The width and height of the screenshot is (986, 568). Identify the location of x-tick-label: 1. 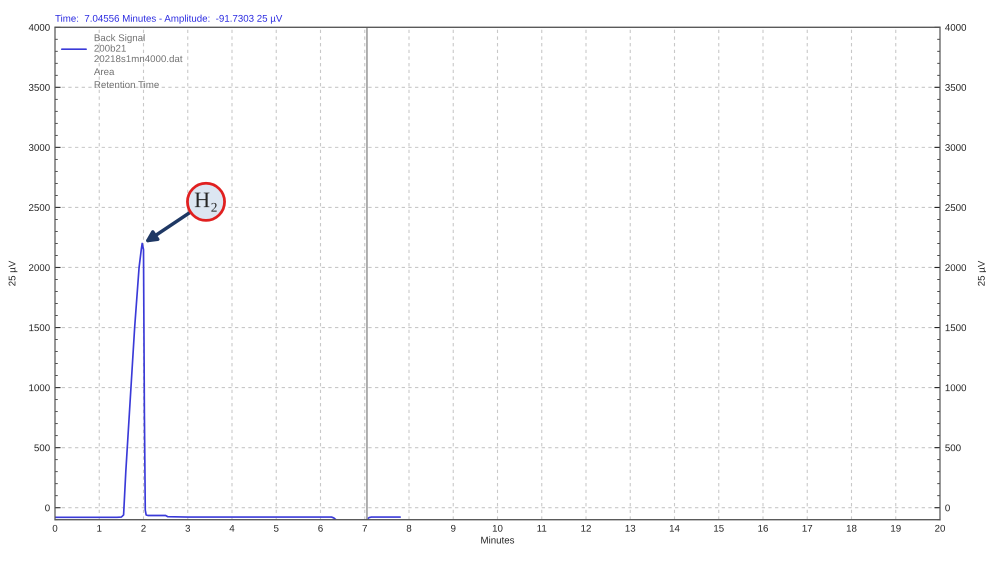
(99, 528).